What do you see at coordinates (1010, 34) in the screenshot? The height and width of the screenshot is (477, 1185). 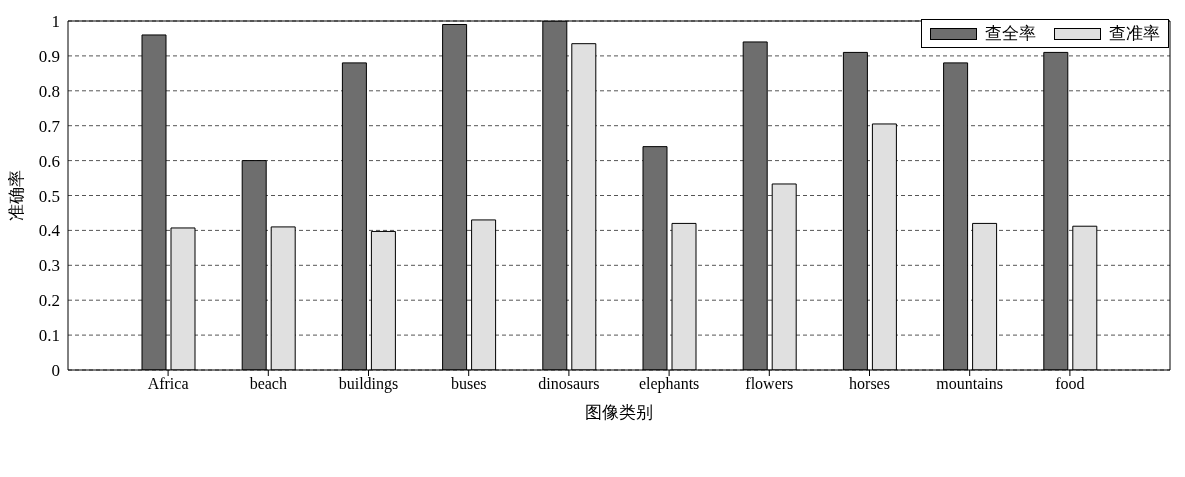 I see `legend-label: 查全率` at bounding box center [1010, 34].